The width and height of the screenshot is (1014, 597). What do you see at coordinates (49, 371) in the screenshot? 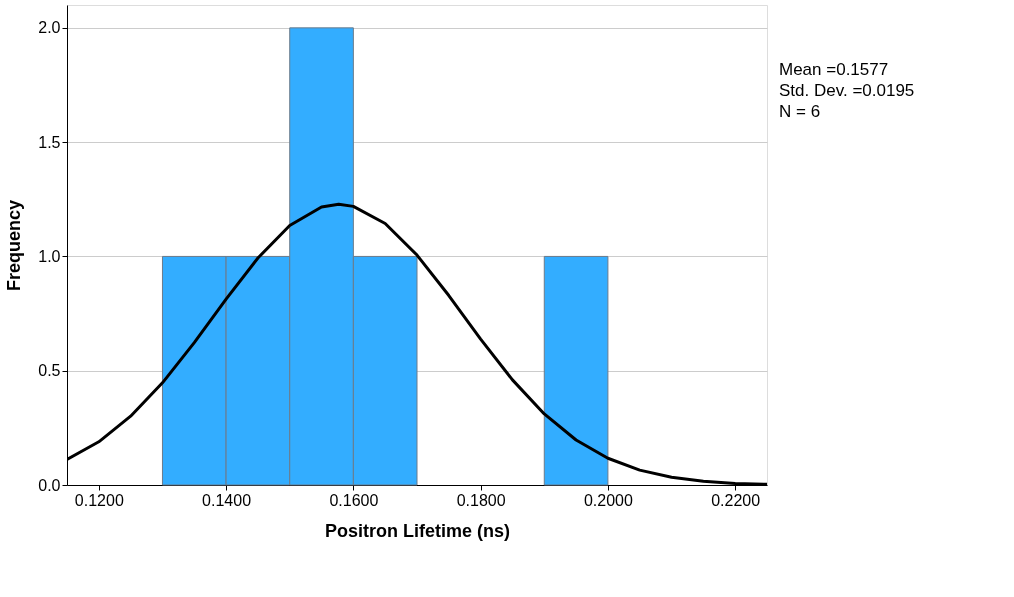
I see `y-tick-label: 0.5` at bounding box center [49, 371].